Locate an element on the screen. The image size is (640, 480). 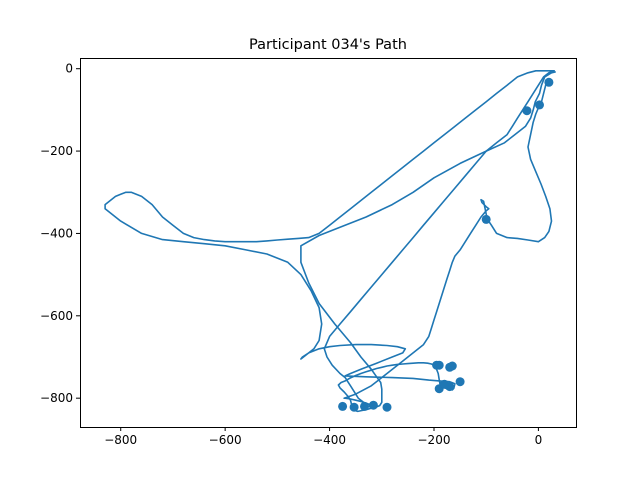
y-tick-label: −800 is located at coordinates (56, 398).